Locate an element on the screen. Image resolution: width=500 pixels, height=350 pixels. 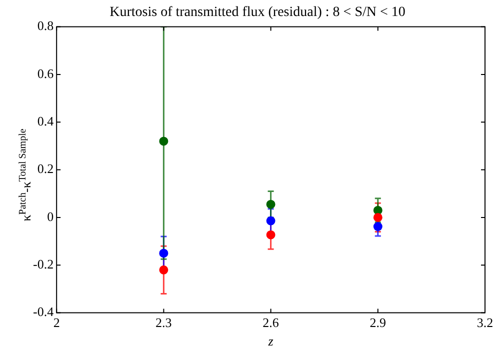
y-tick-label: 0.4 is located at coordinates (45, 121).